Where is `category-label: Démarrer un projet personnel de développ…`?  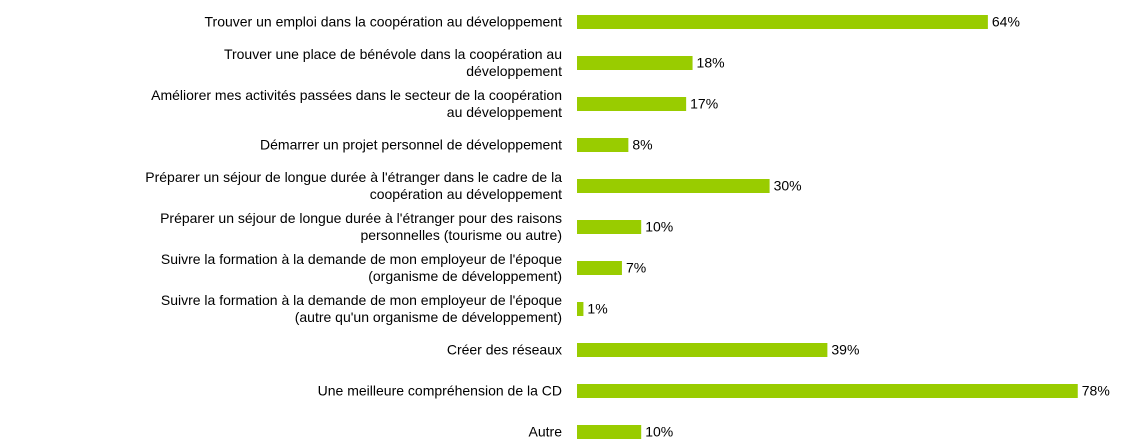 category-label: Démarrer un projet personnel de développ… is located at coordinates (411, 144).